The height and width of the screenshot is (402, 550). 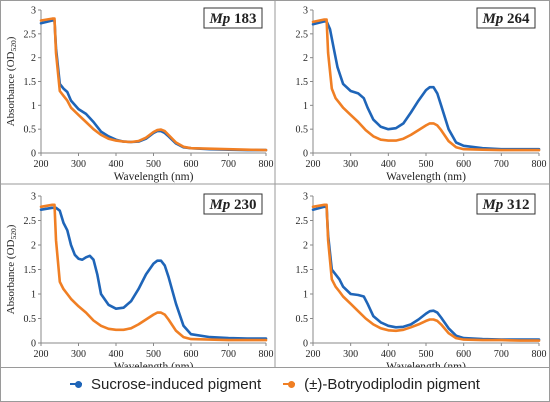 I want to click on panel-title: Mp 230, so click(x=232, y=205).